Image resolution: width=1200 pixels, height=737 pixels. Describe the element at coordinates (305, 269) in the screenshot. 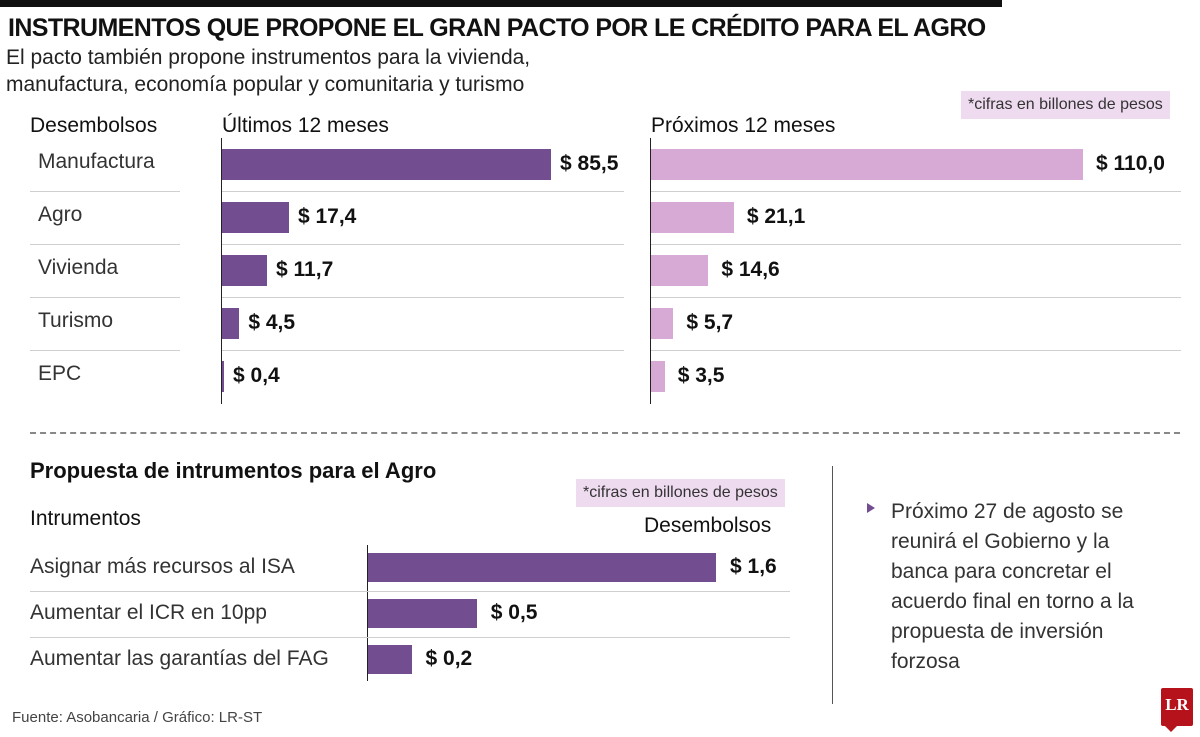

I see `value-label-ultimos-vivienda: $ 11,7` at that location.